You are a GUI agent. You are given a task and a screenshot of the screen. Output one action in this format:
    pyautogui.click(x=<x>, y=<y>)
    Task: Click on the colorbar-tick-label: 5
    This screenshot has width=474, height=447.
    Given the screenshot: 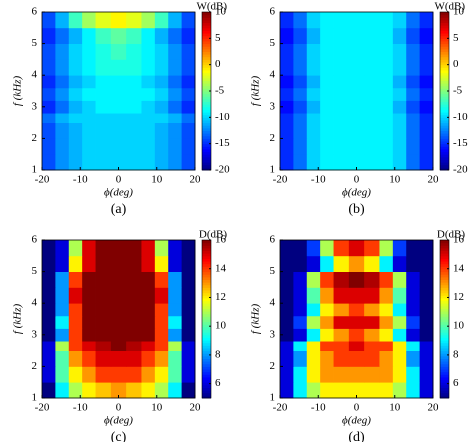 What is the action you would take?
    pyautogui.click(x=456, y=38)
    